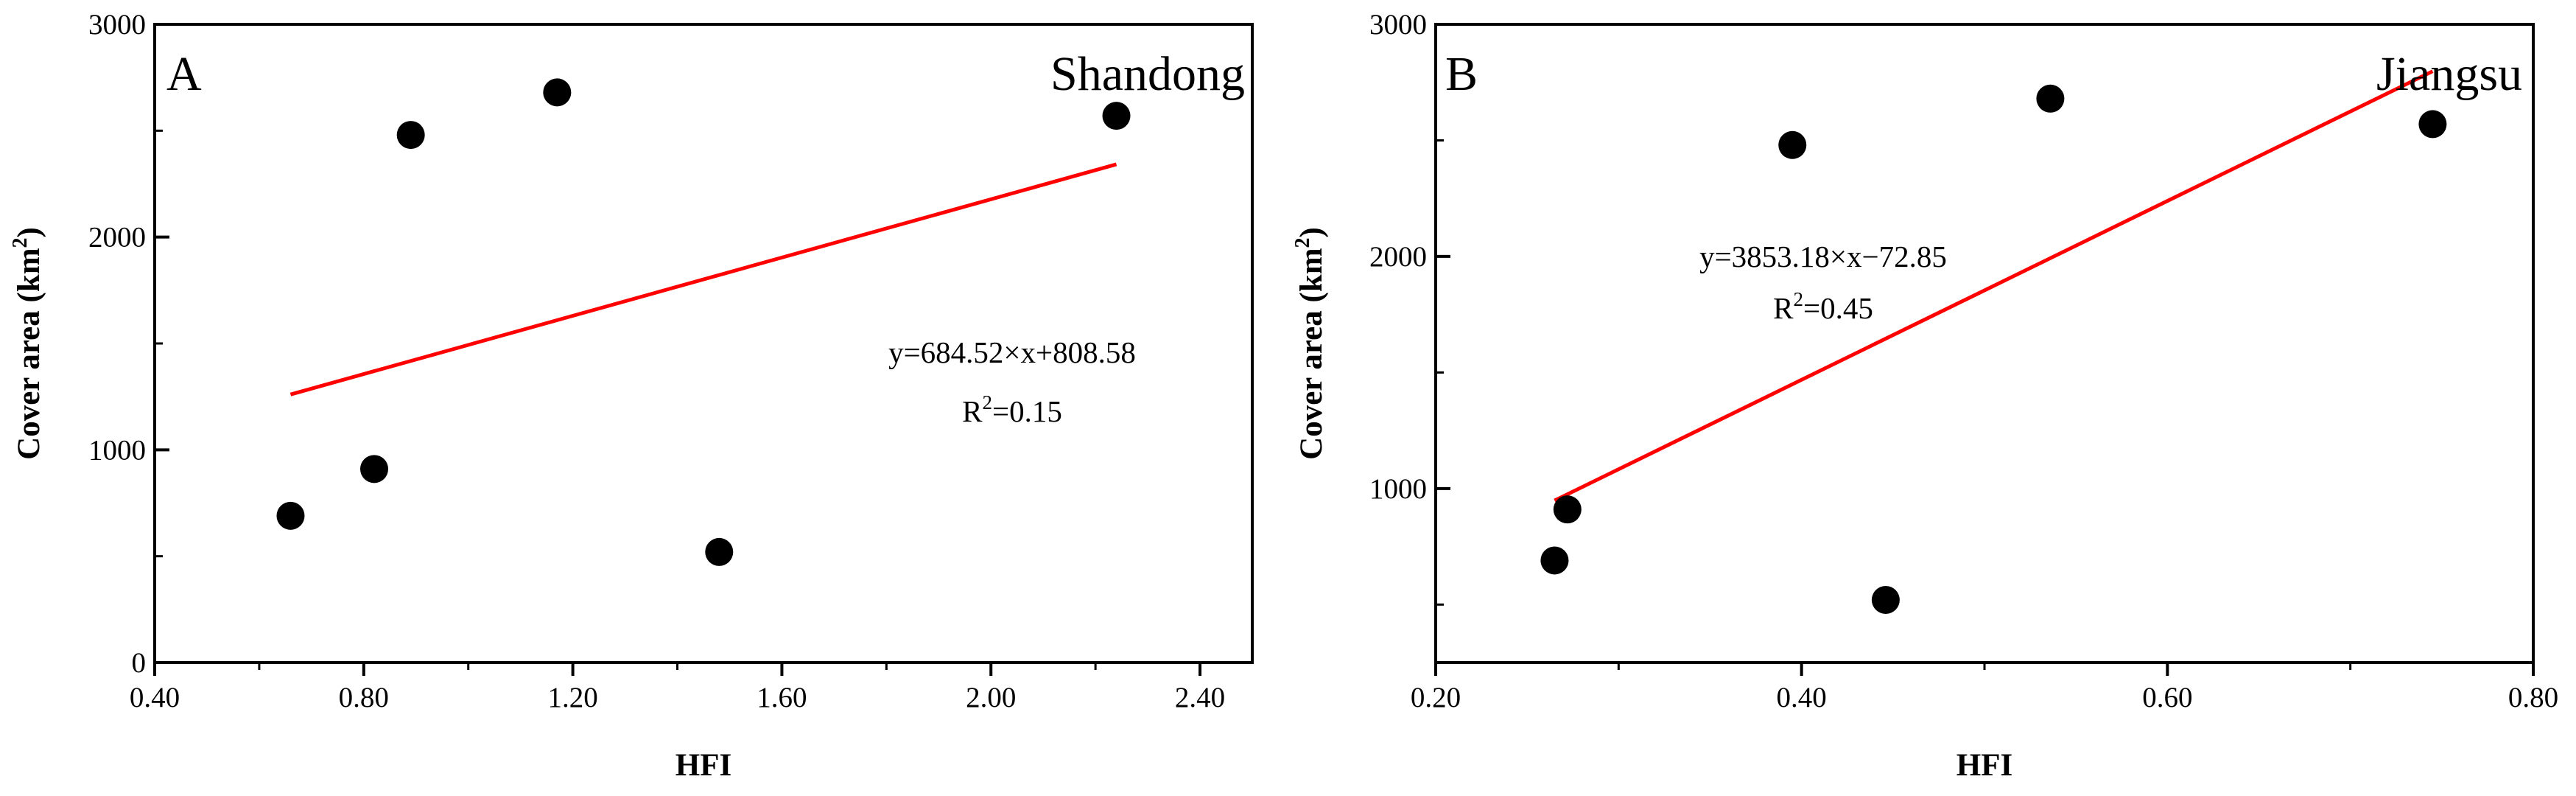  Describe the element at coordinates (677, 688) in the screenshot. I see `x-ticks: 0.40 0.80 1.20 1.60 2.00 2.40` at that location.